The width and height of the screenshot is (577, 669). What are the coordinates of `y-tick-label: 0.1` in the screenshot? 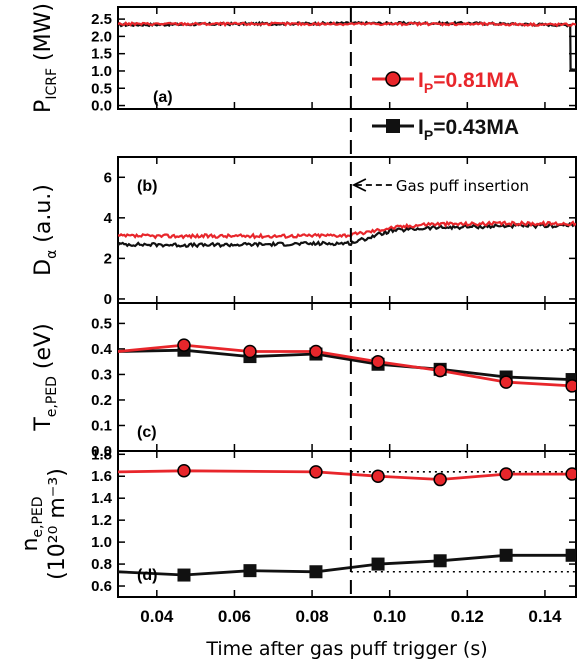 It's located at (101, 425).